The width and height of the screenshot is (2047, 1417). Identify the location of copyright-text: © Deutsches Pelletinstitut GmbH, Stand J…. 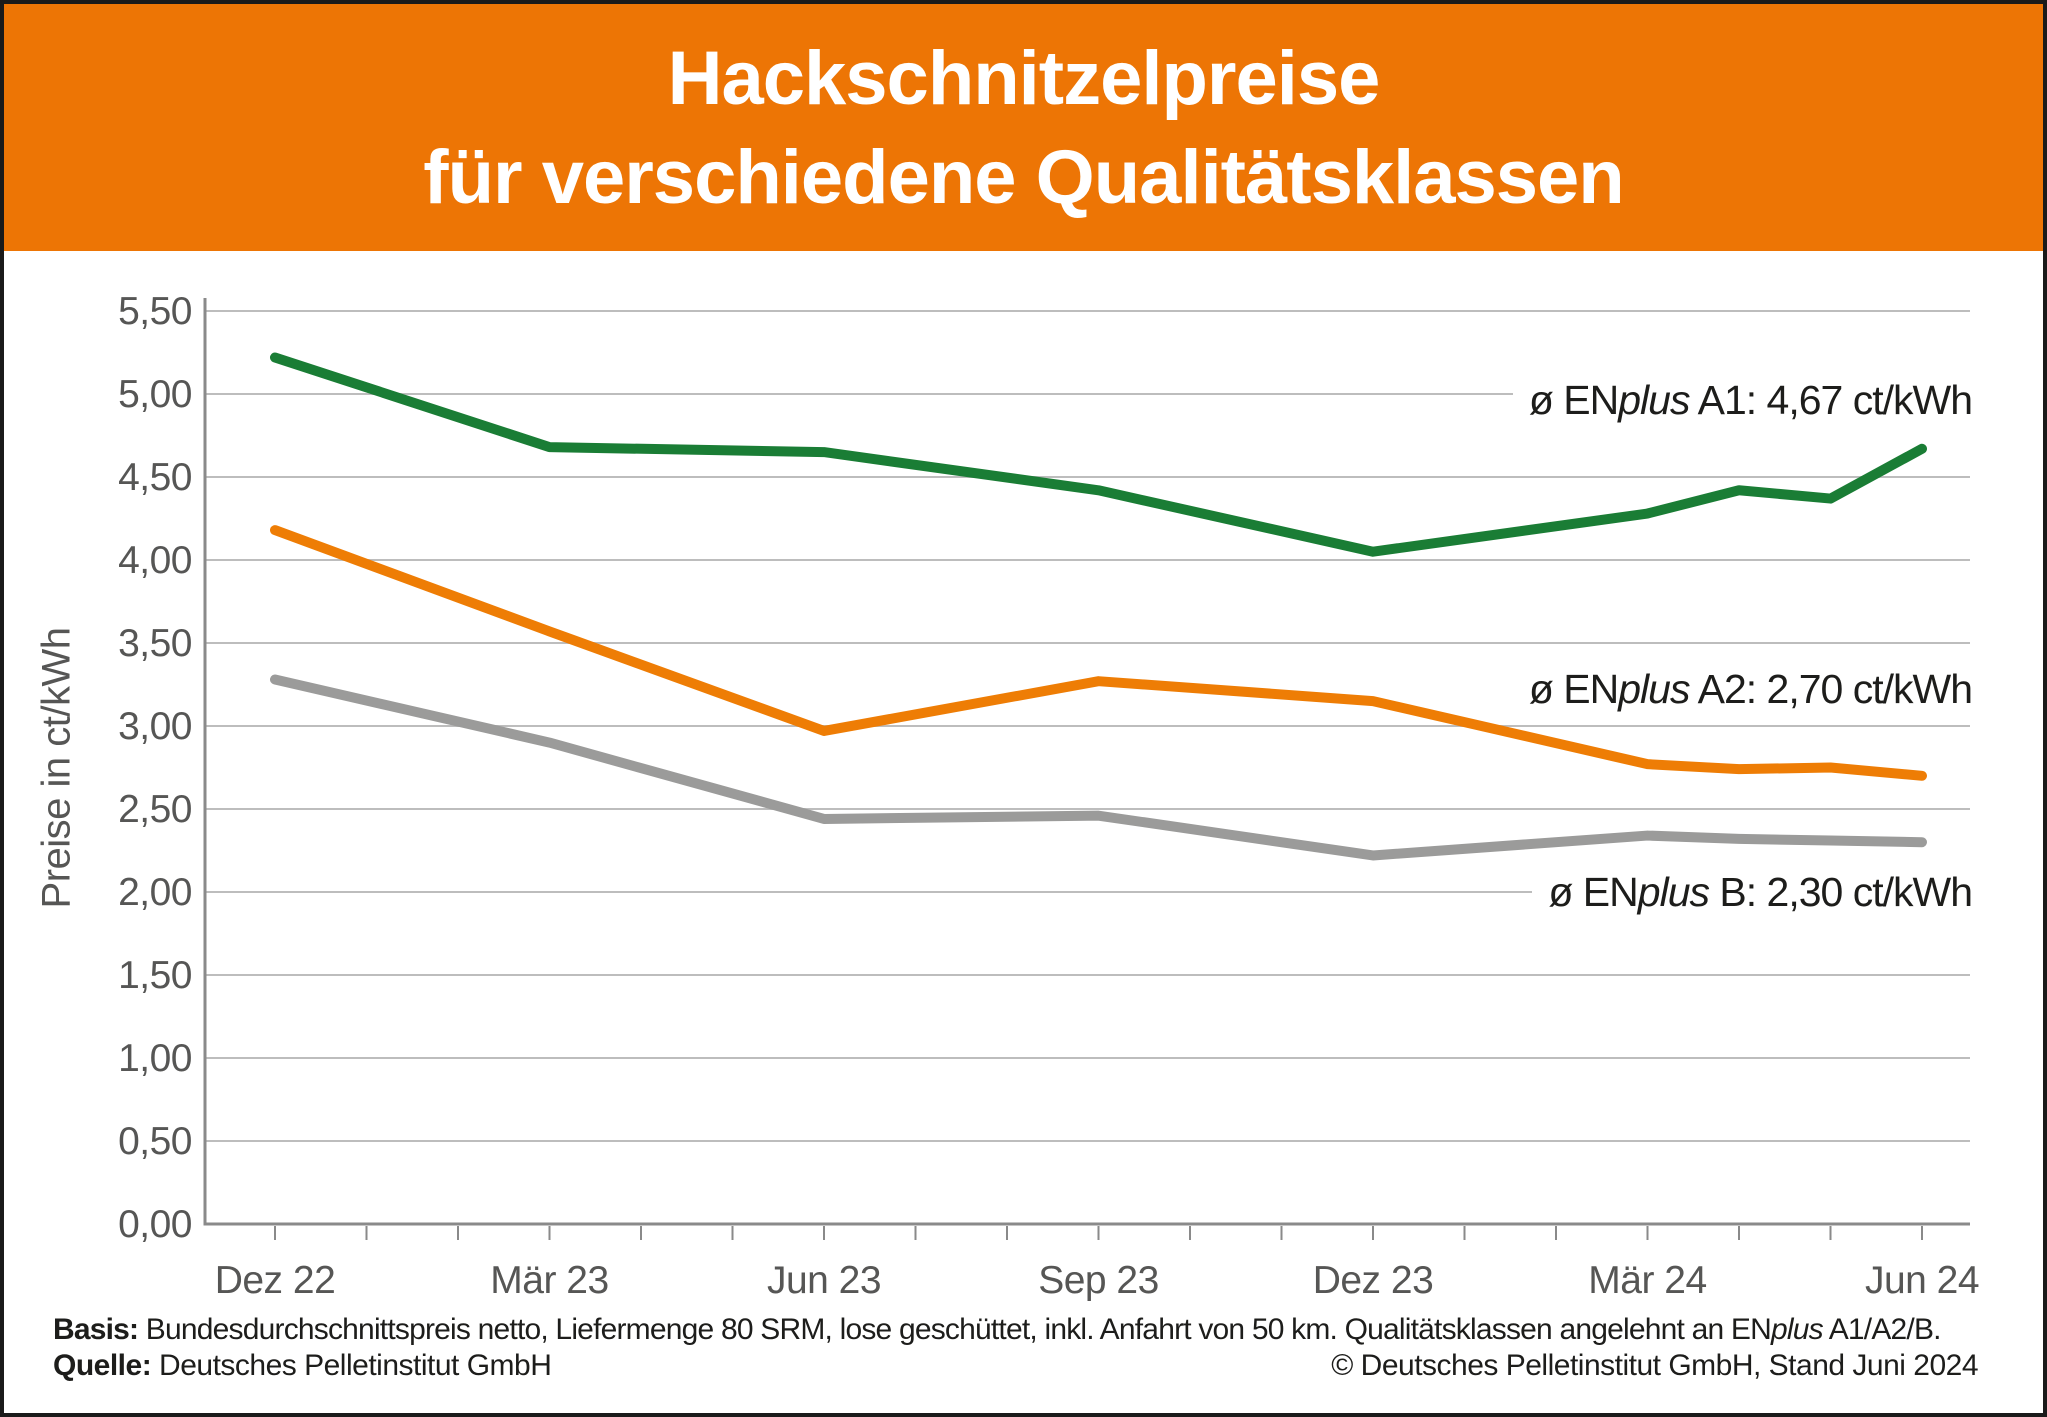
(1654, 1365).